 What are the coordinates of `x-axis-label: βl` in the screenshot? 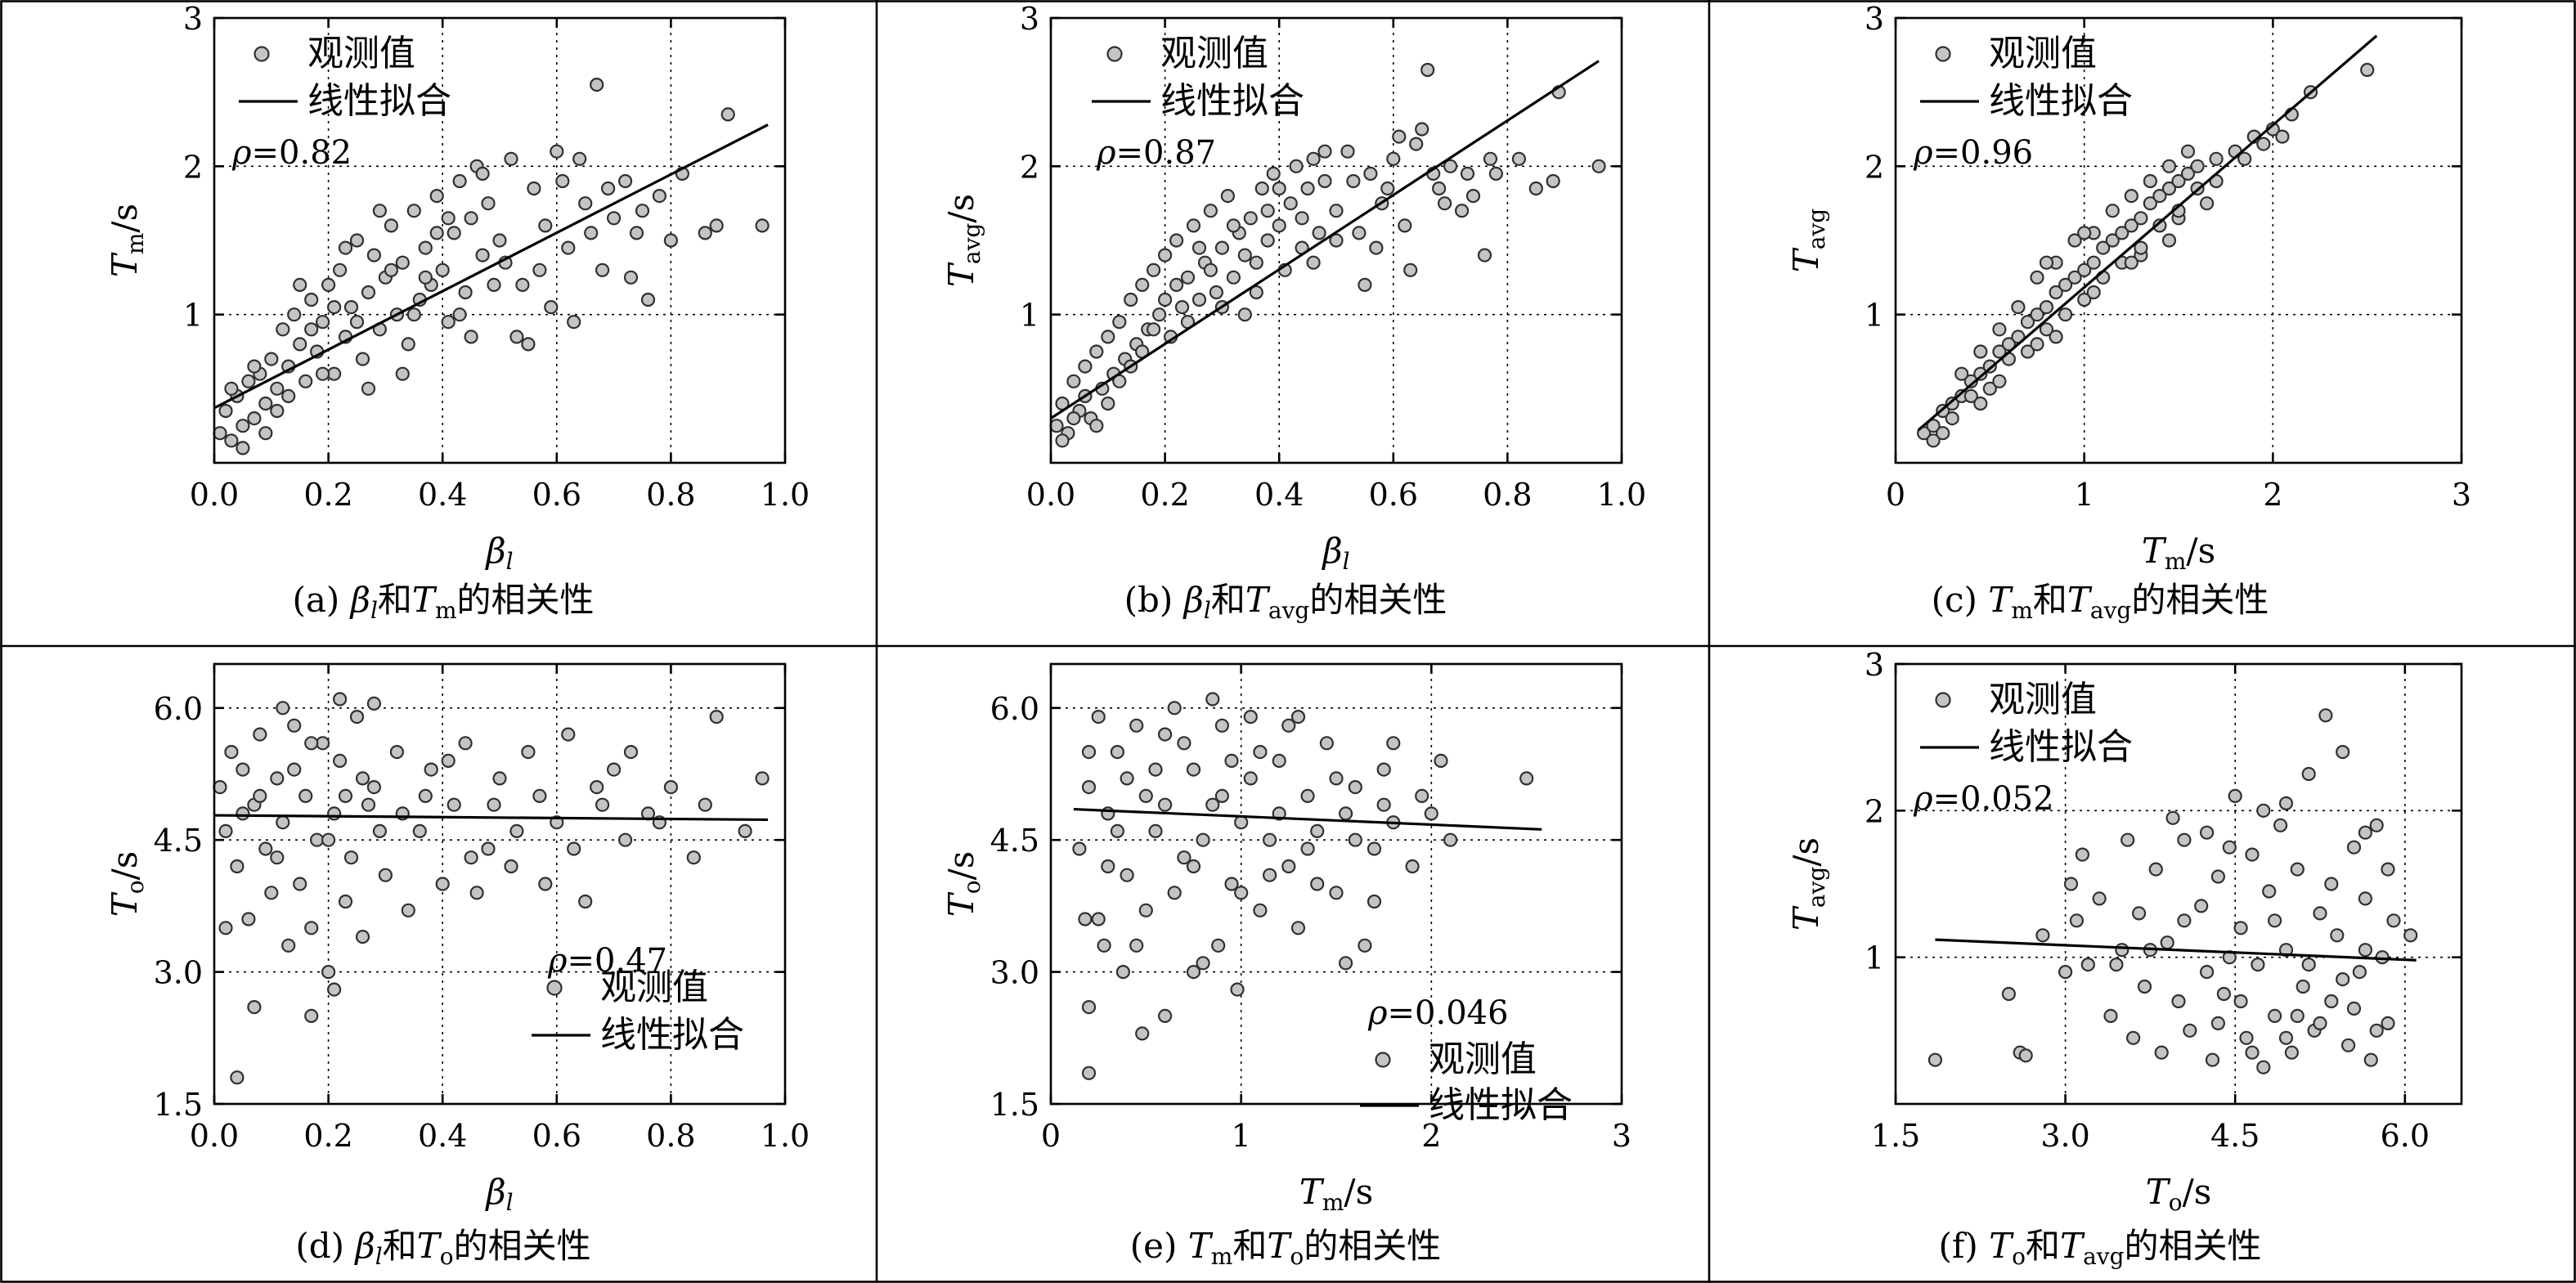 It's located at (499, 1194).